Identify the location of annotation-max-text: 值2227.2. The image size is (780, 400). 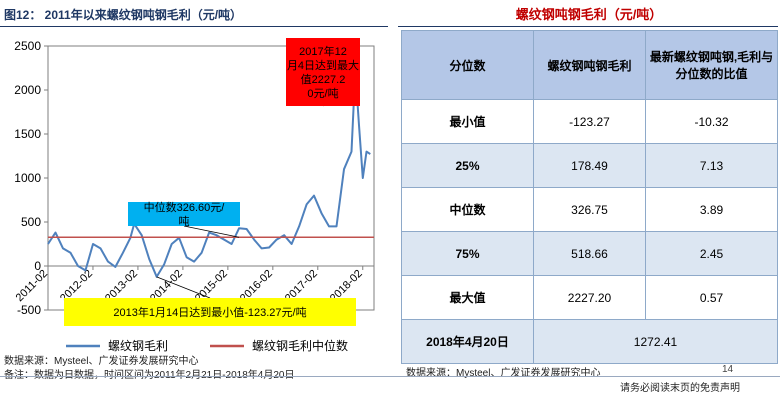
(323, 79).